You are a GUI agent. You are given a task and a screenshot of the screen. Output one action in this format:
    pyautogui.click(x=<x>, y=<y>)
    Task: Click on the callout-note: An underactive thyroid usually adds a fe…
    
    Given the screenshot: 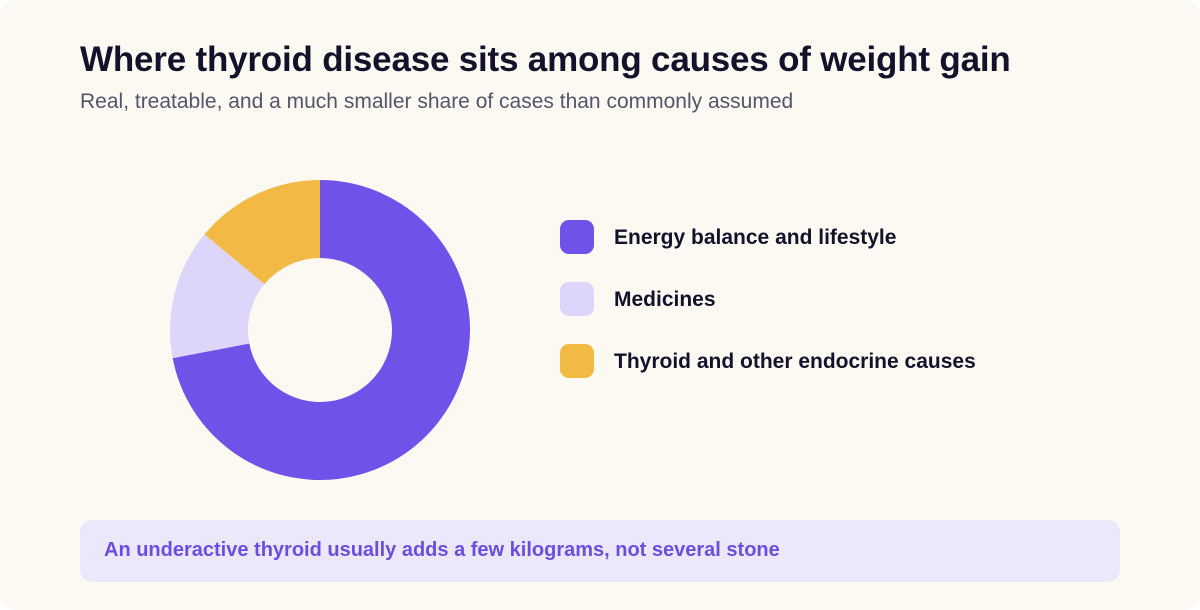 What is the action you would take?
    pyautogui.click(x=600, y=551)
    